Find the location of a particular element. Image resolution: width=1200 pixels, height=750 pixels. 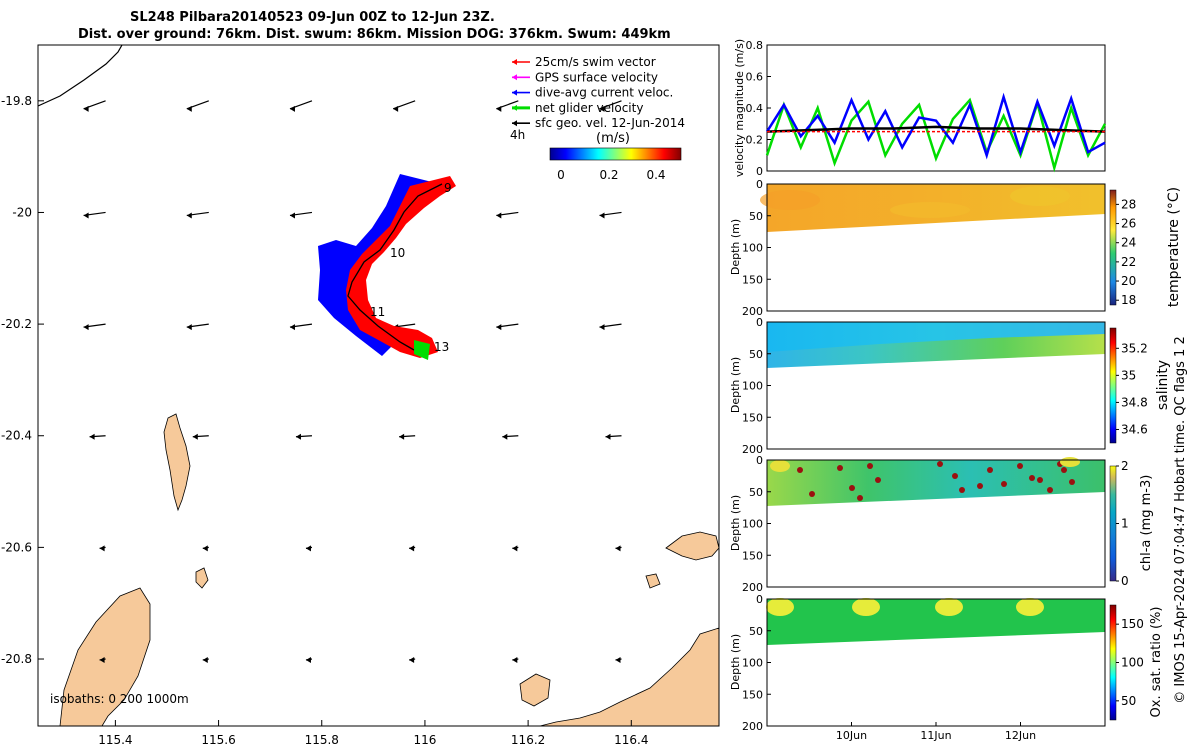

colorbar-tick-label: 50 is located at coordinates (1128, 701).